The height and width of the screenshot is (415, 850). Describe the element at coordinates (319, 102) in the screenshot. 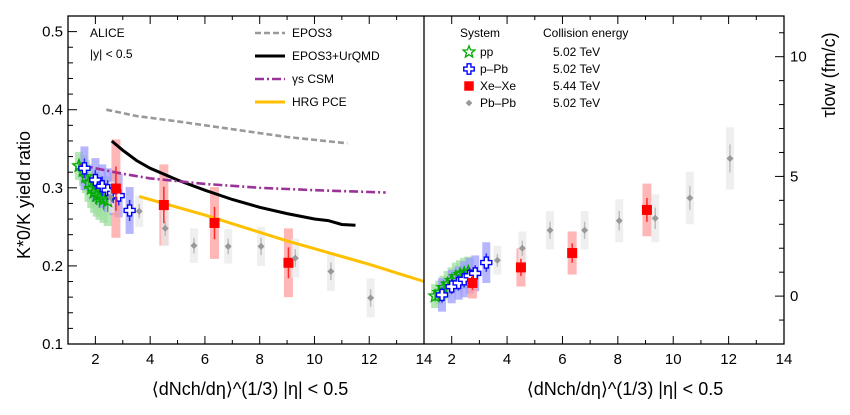

I see `legend-hrg-pce-label: HRG PCE` at that location.